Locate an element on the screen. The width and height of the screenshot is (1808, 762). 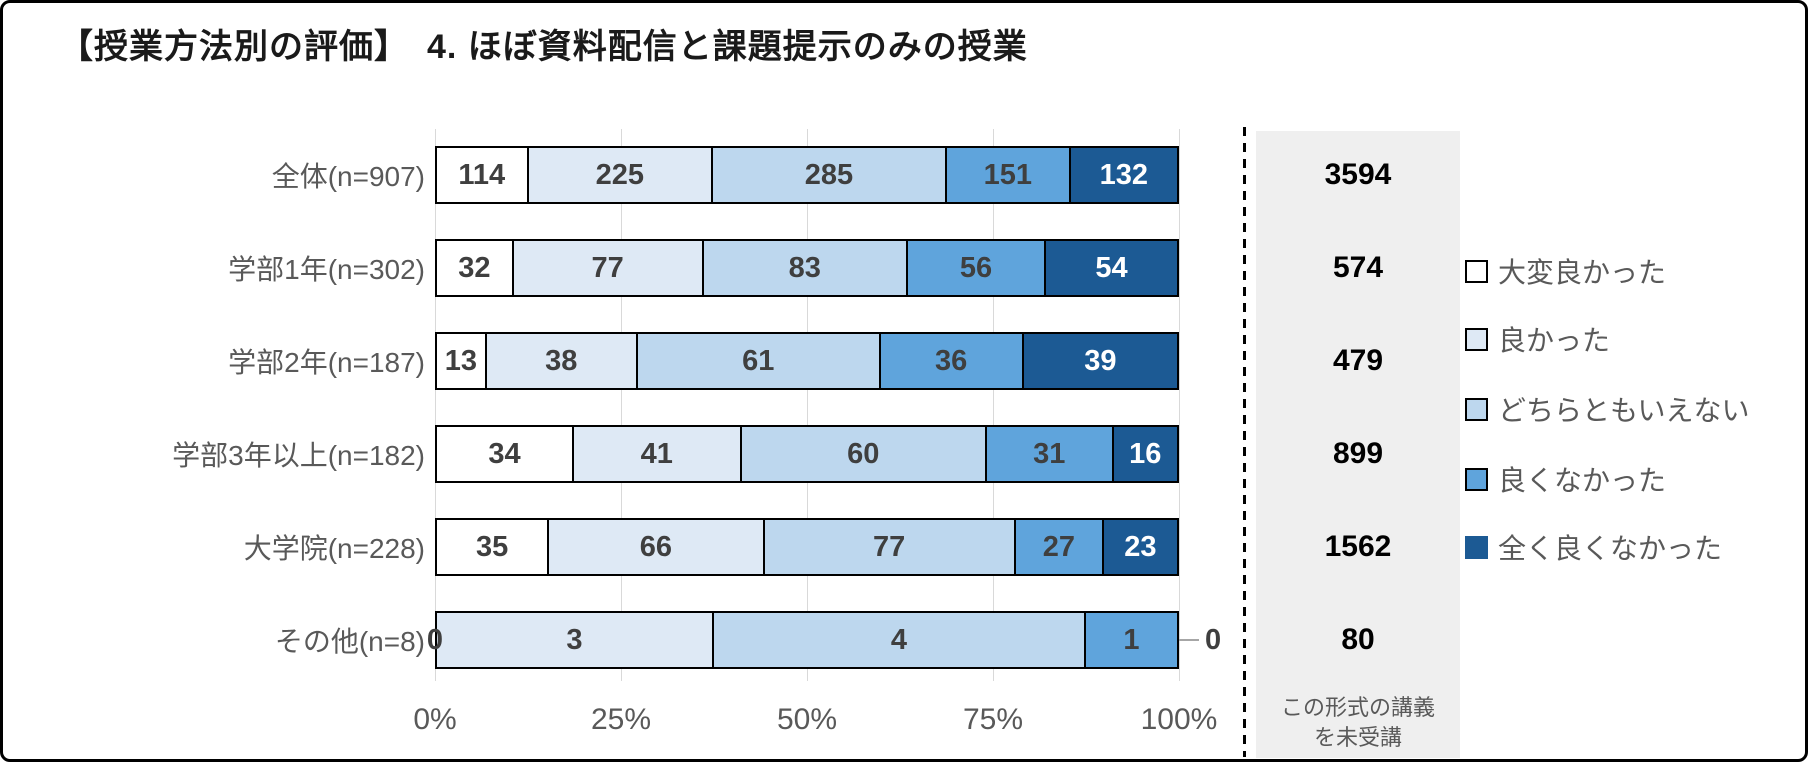
bar-segment: 36 is located at coordinates (952, 361).